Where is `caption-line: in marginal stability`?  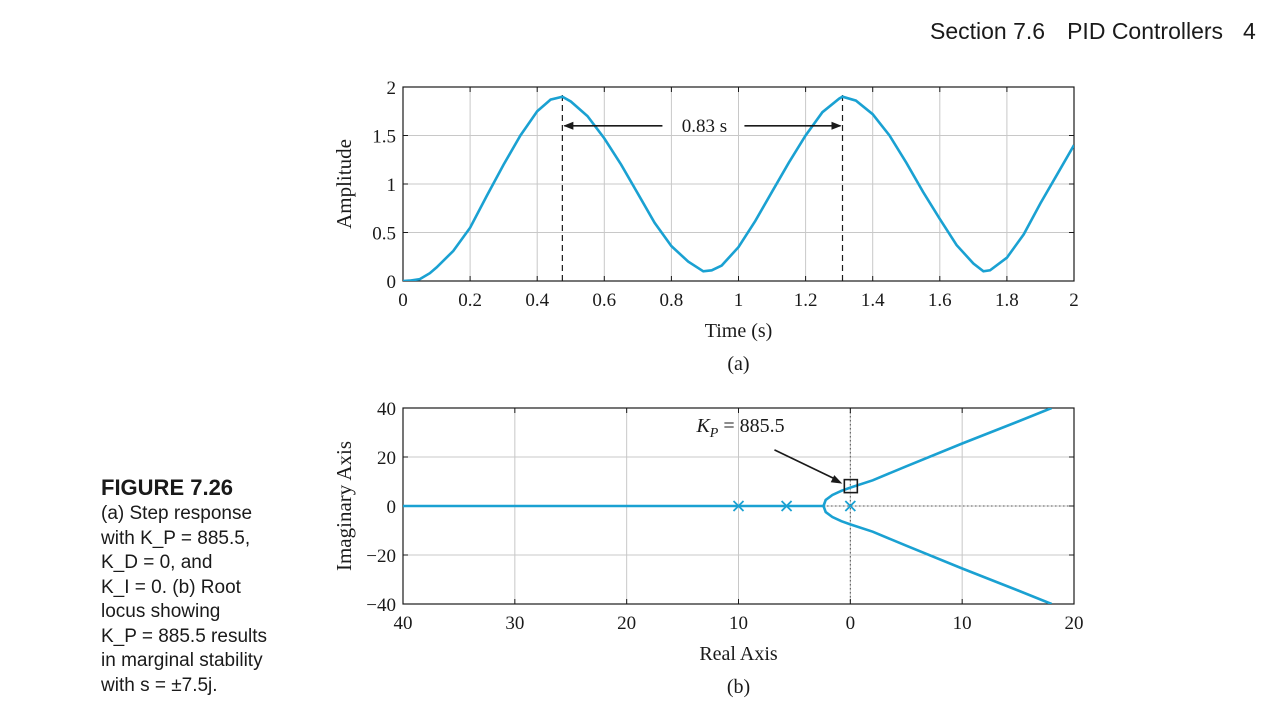
caption-line: in marginal stability is located at coordinates (182, 660).